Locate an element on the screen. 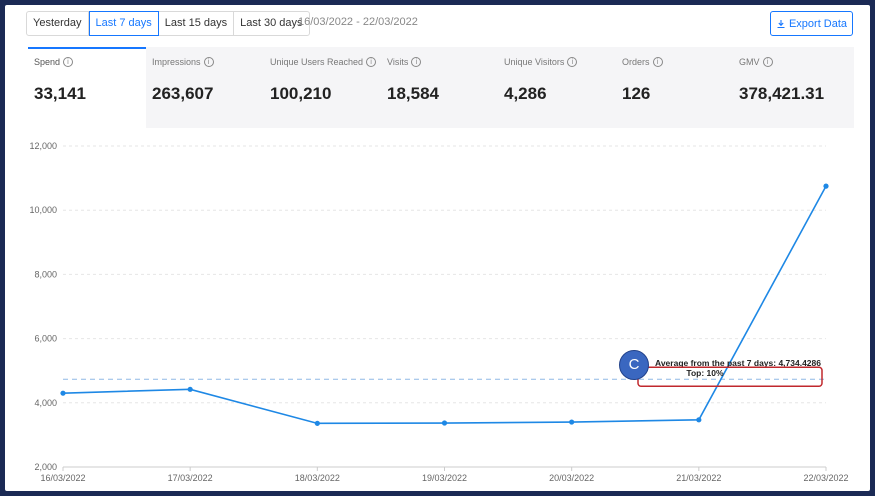  metric-card-orders: Orders i 126 is located at coordinates (674, 87).